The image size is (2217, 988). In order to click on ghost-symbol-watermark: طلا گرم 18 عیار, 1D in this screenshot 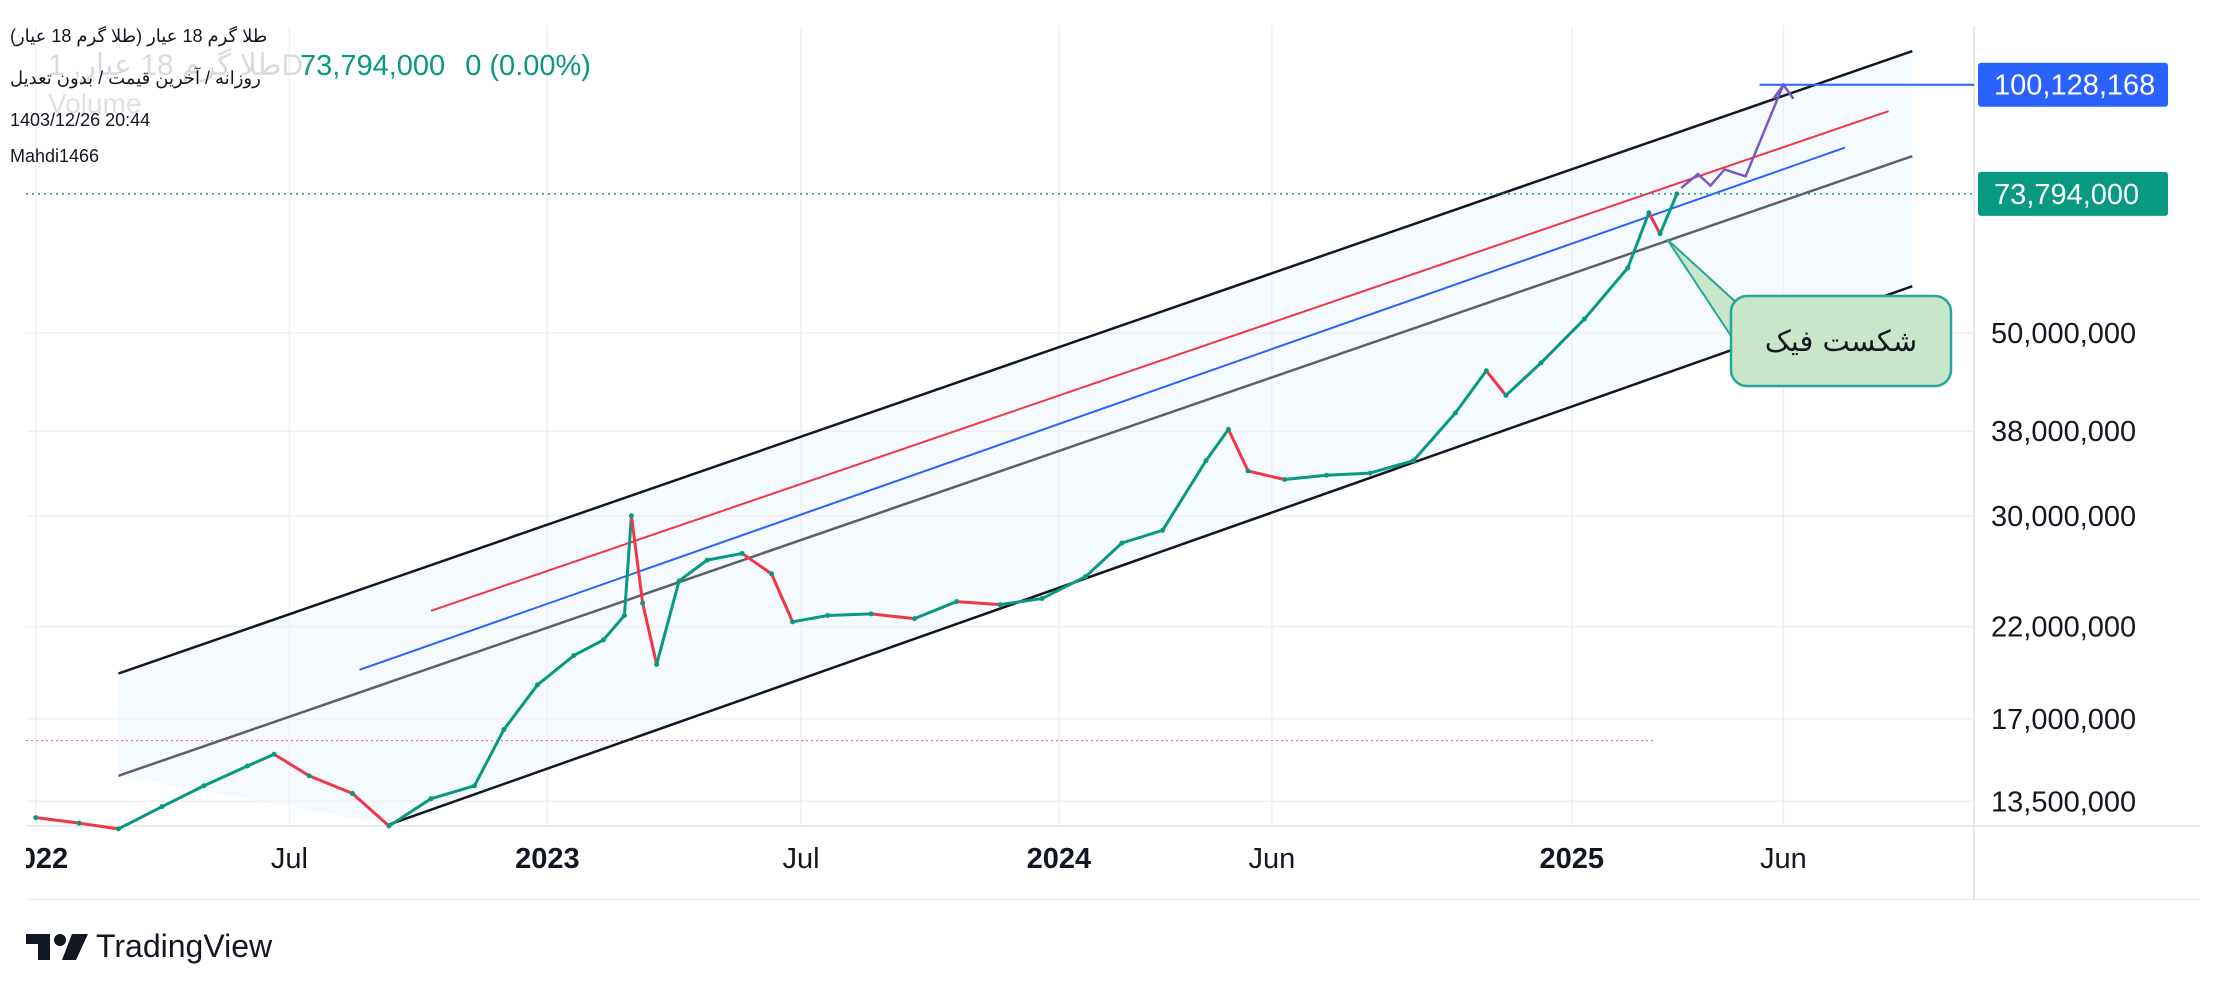, I will do `click(176, 65)`.